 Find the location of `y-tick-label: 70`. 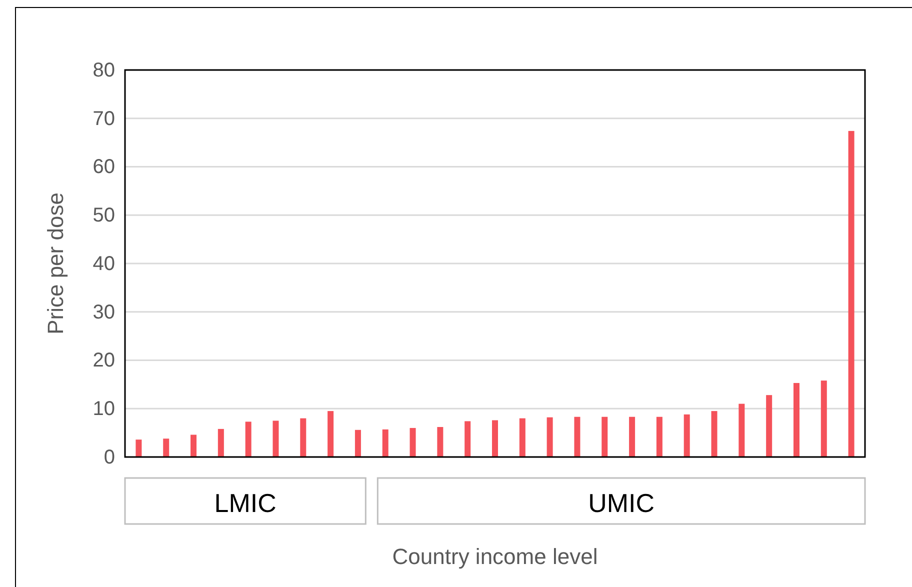

y-tick-label: 70 is located at coordinates (103, 119).